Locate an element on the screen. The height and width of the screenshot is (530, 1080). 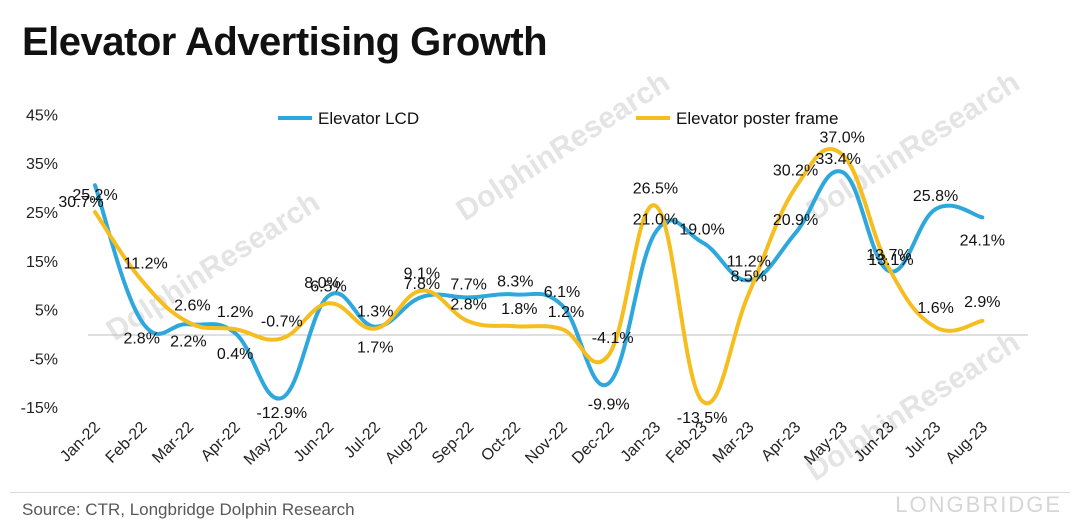
y-tick-label: -5% is located at coordinates (44, 359).